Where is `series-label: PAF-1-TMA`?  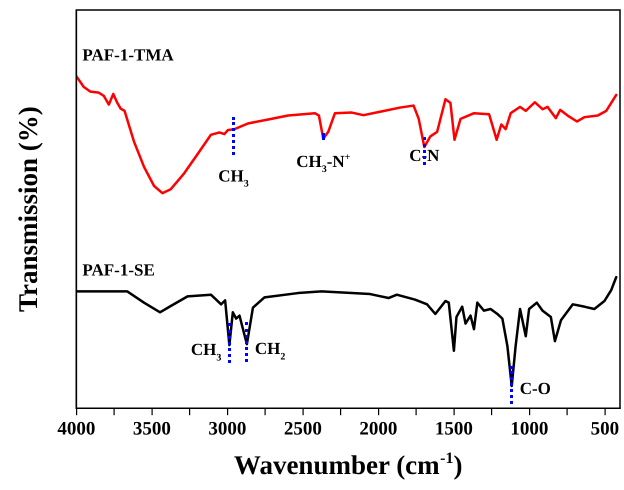
series-label: PAF-1-TMA is located at coordinates (128, 54).